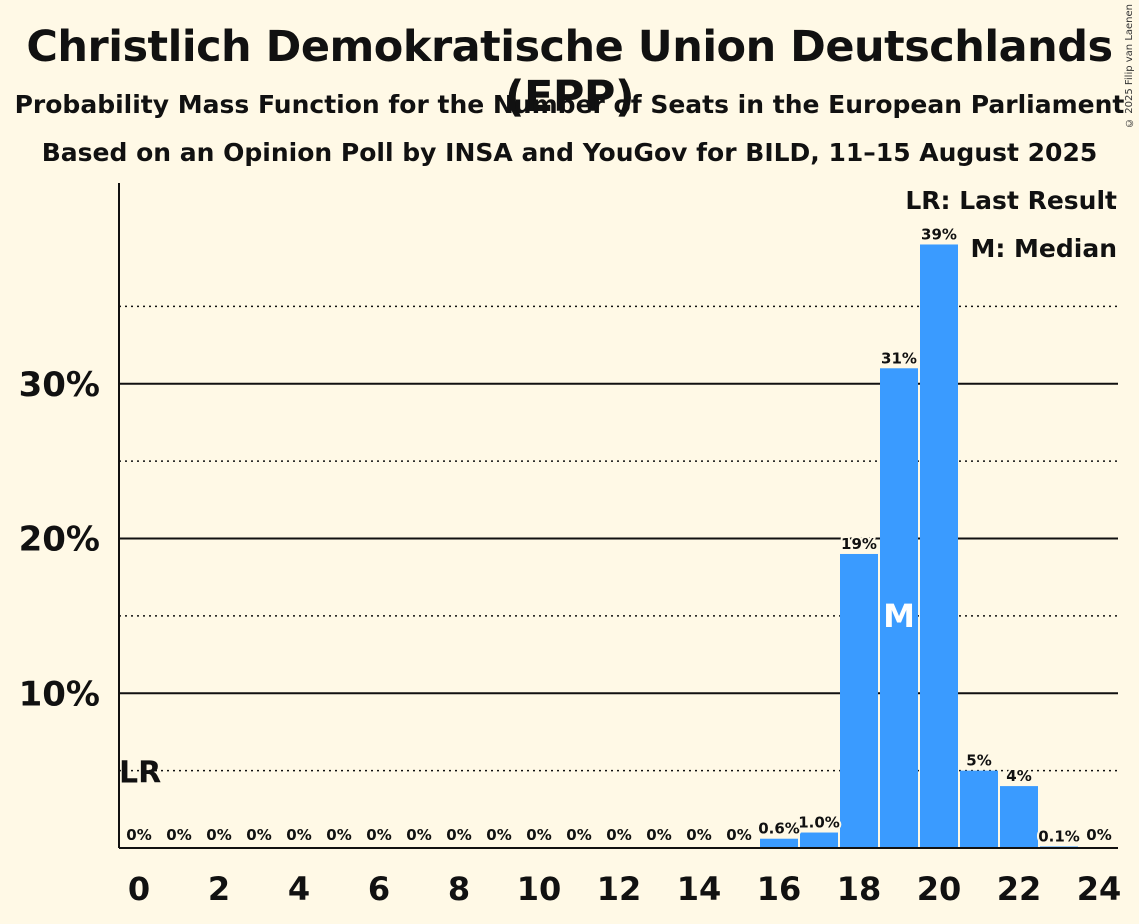 This screenshot has height=924, width=1139. I want to click on bar-value-label: 19%, so click(859, 544).